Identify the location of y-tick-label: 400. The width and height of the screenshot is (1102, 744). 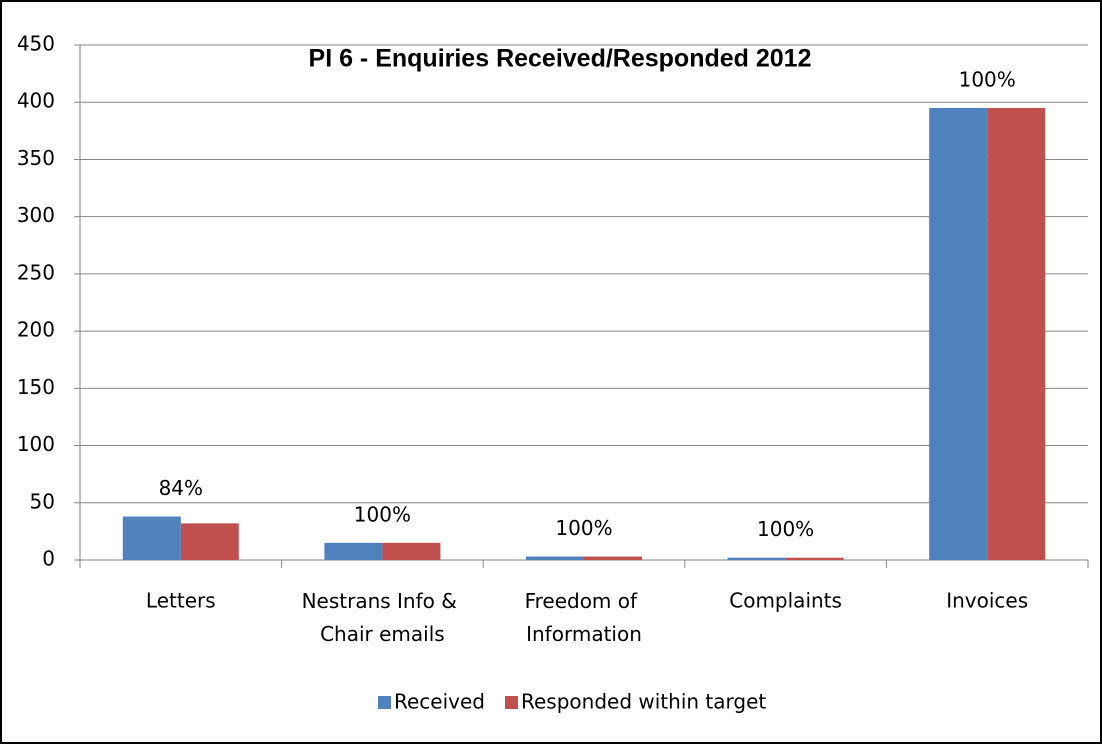
(36, 101).